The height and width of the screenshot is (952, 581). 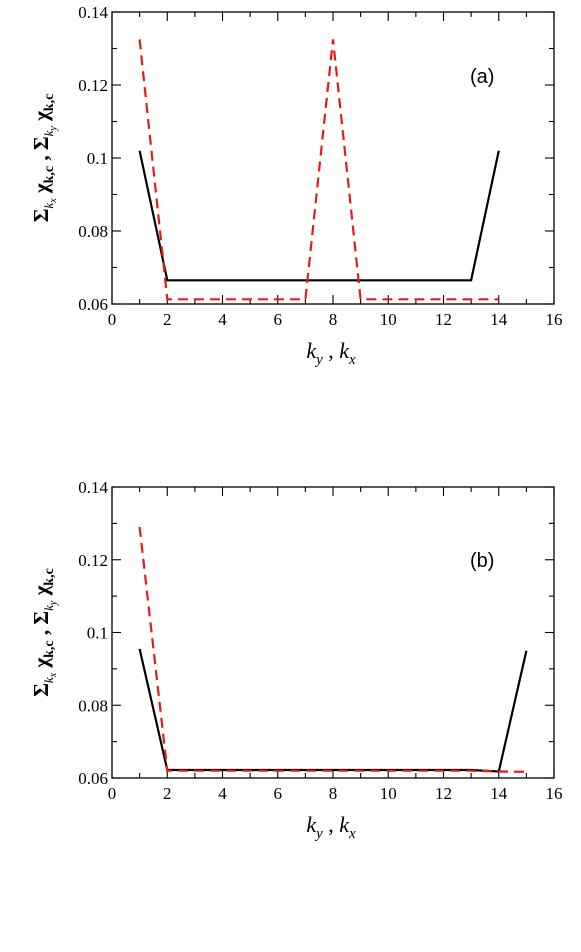 What do you see at coordinates (482, 561) in the screenshot?
I see `panel-label: (b)` at bounding box center [482, 561].